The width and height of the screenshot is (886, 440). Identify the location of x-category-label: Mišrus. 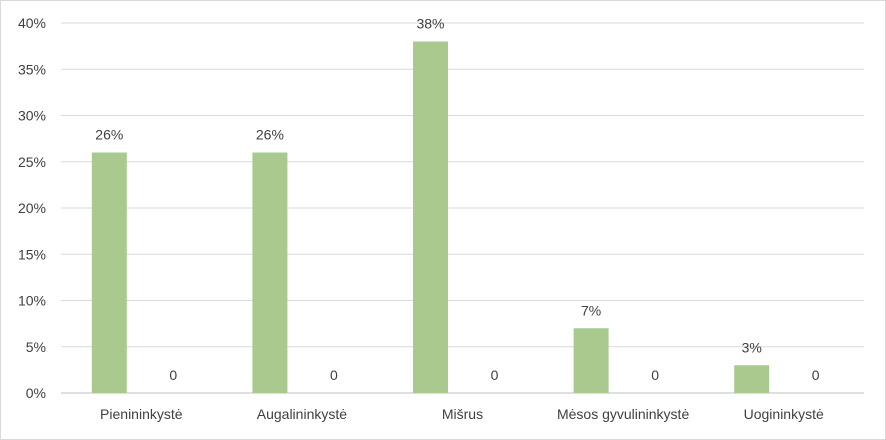
(462, 414).